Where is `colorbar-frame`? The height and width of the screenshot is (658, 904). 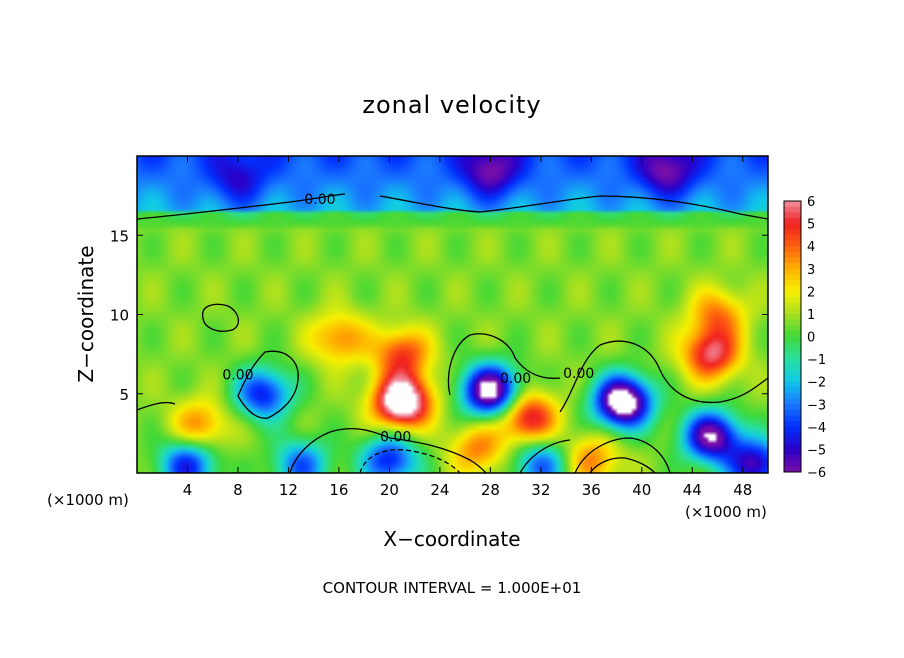 colorbar-frame is located at coordinates (792, 336).